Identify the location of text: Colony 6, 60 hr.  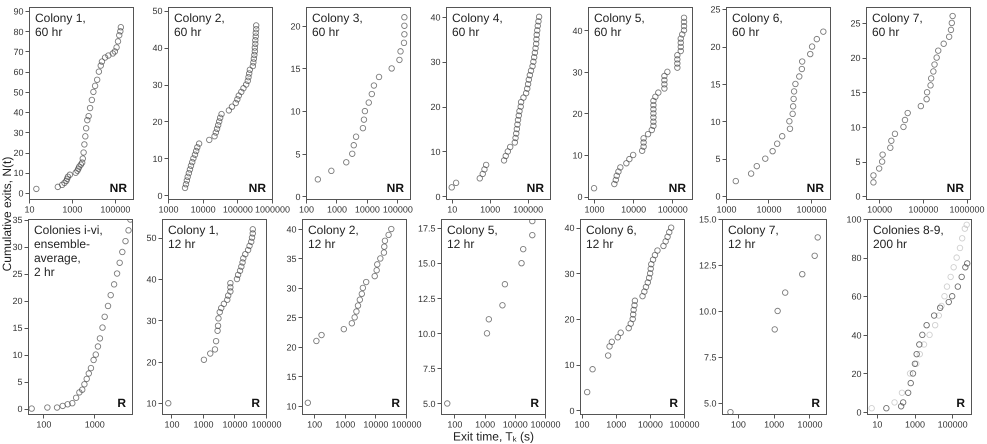
(757, 25).